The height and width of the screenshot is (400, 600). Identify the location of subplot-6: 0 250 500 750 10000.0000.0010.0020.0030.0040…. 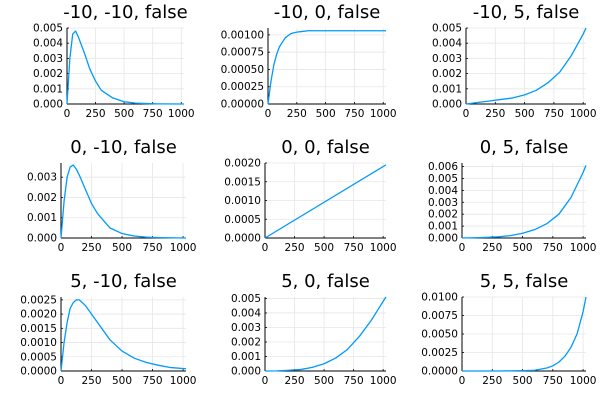
(512, 195).